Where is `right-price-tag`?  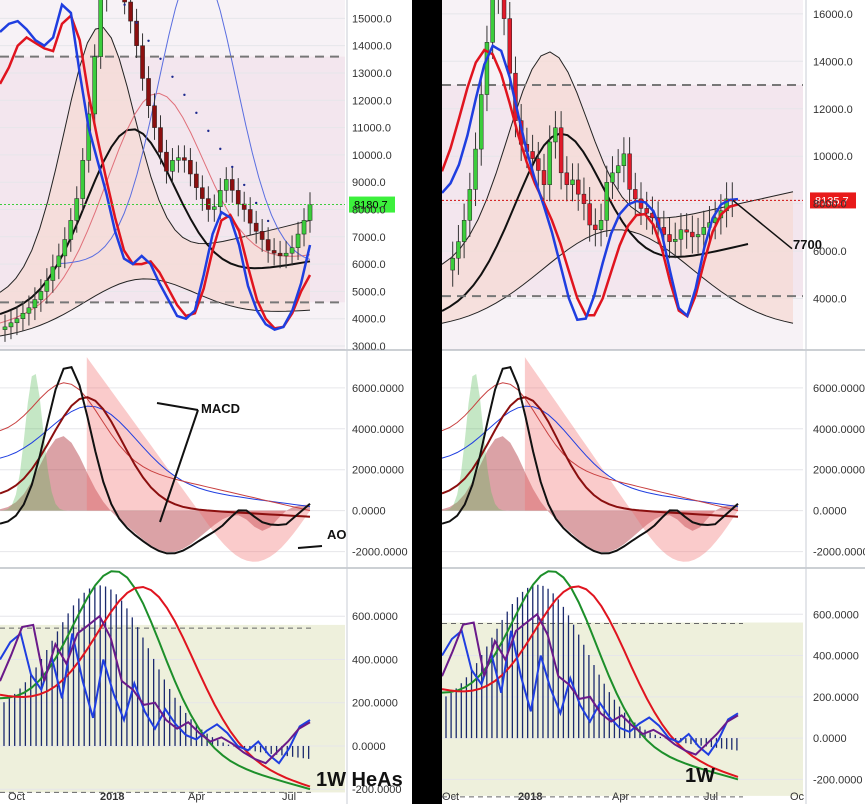 right-price-tag is located at coordinates (833, 200).